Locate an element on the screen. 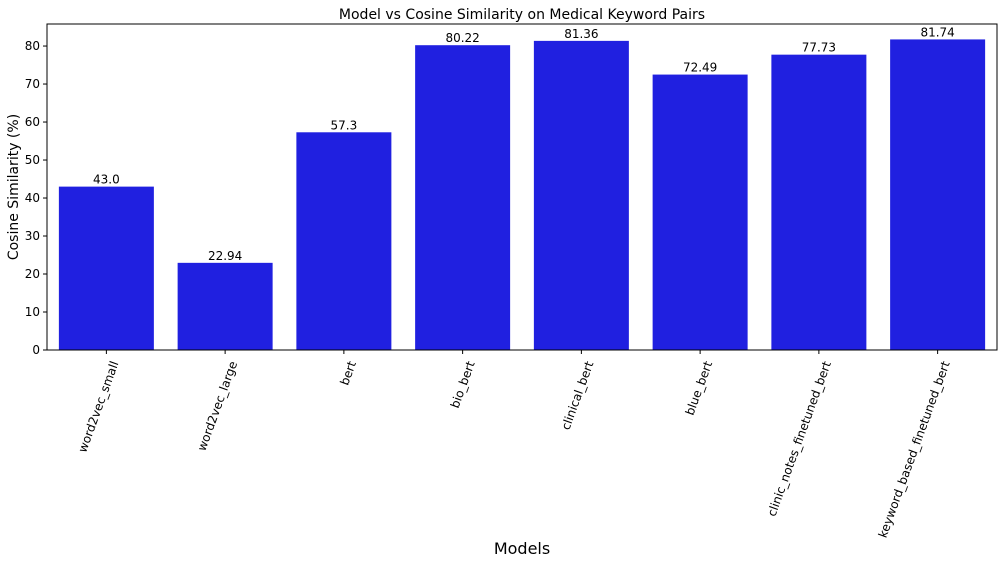 The width and height of the screenshot is (1003, 564). bar-bio_bert is located at coordinates (463, 198).